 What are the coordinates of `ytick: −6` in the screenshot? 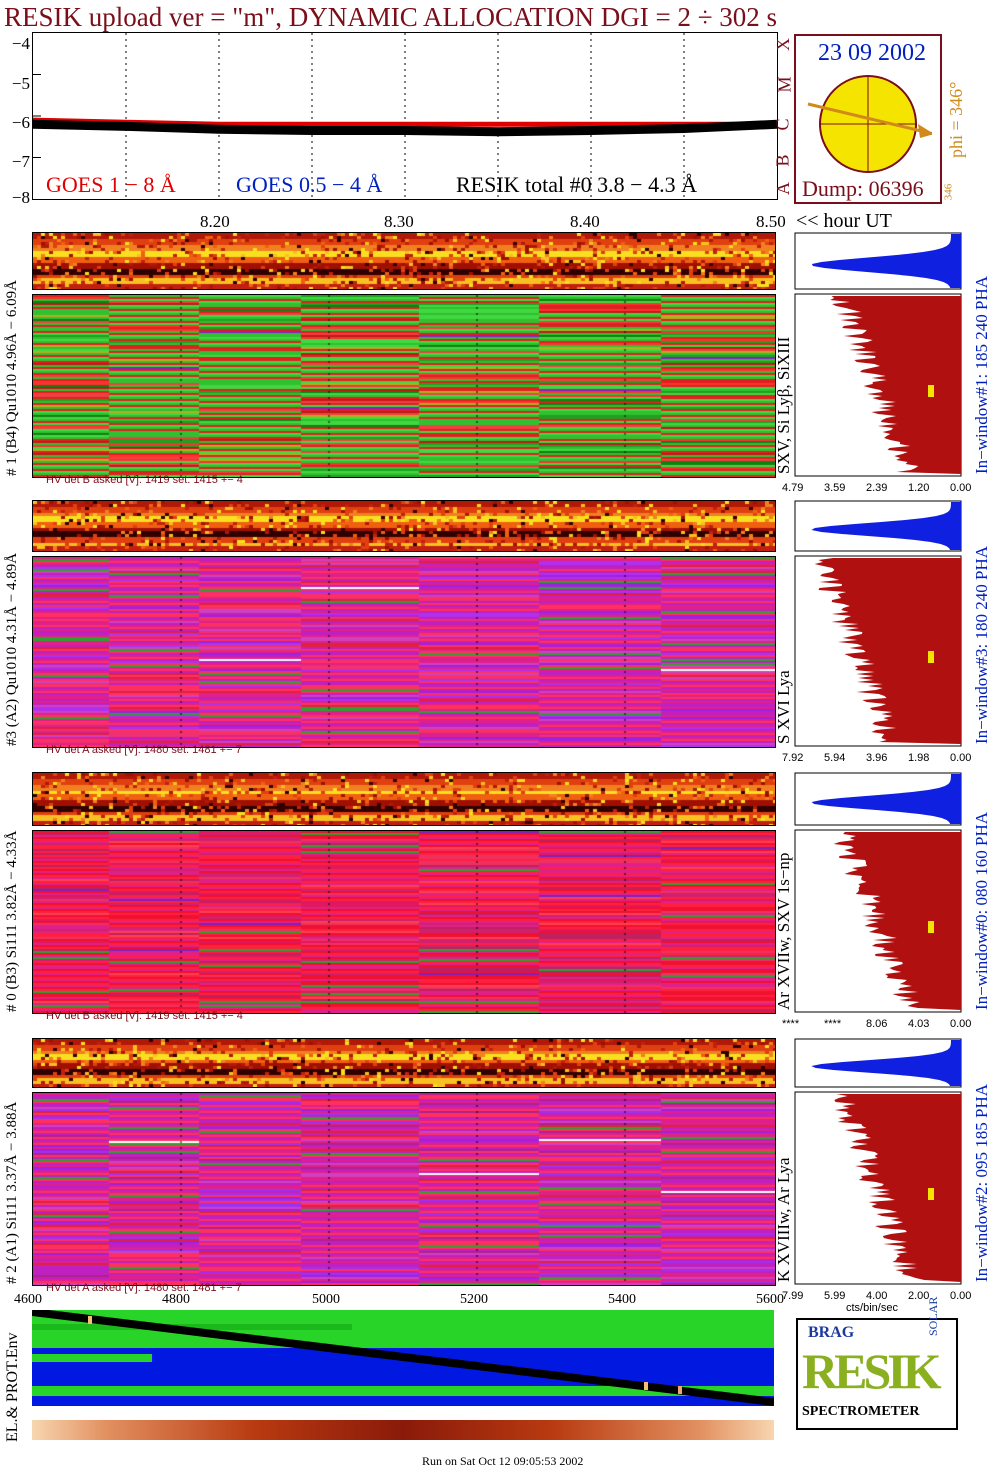 It's located at (20, 122).